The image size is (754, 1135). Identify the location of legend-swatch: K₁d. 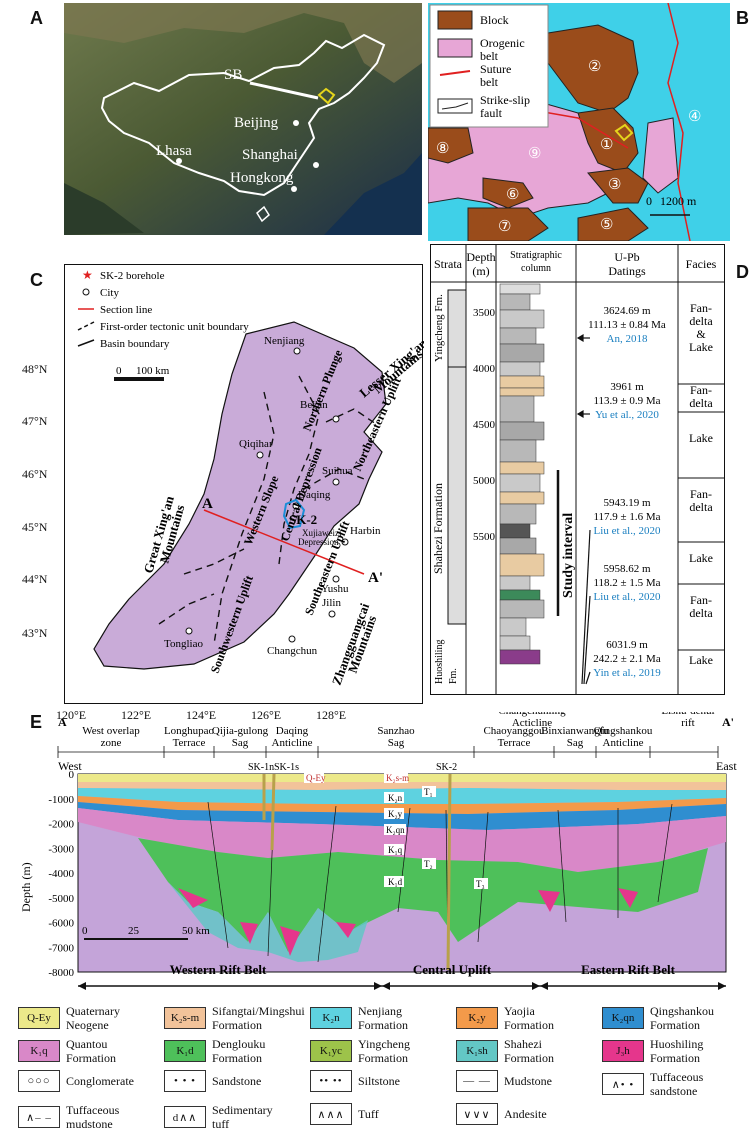
(185, 1051).